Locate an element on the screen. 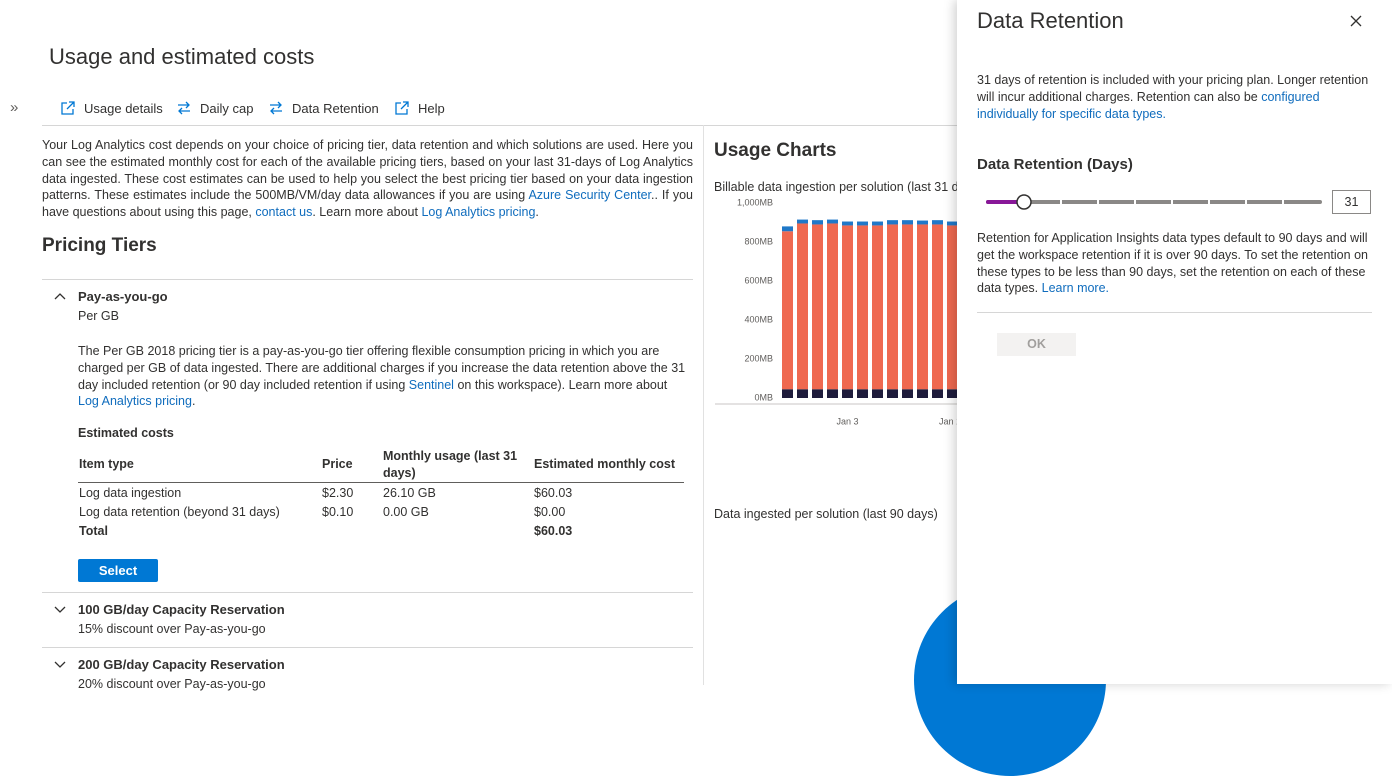  tier-name: 100 GB/day Capacity Reservation is located at coordinates (181, 609).